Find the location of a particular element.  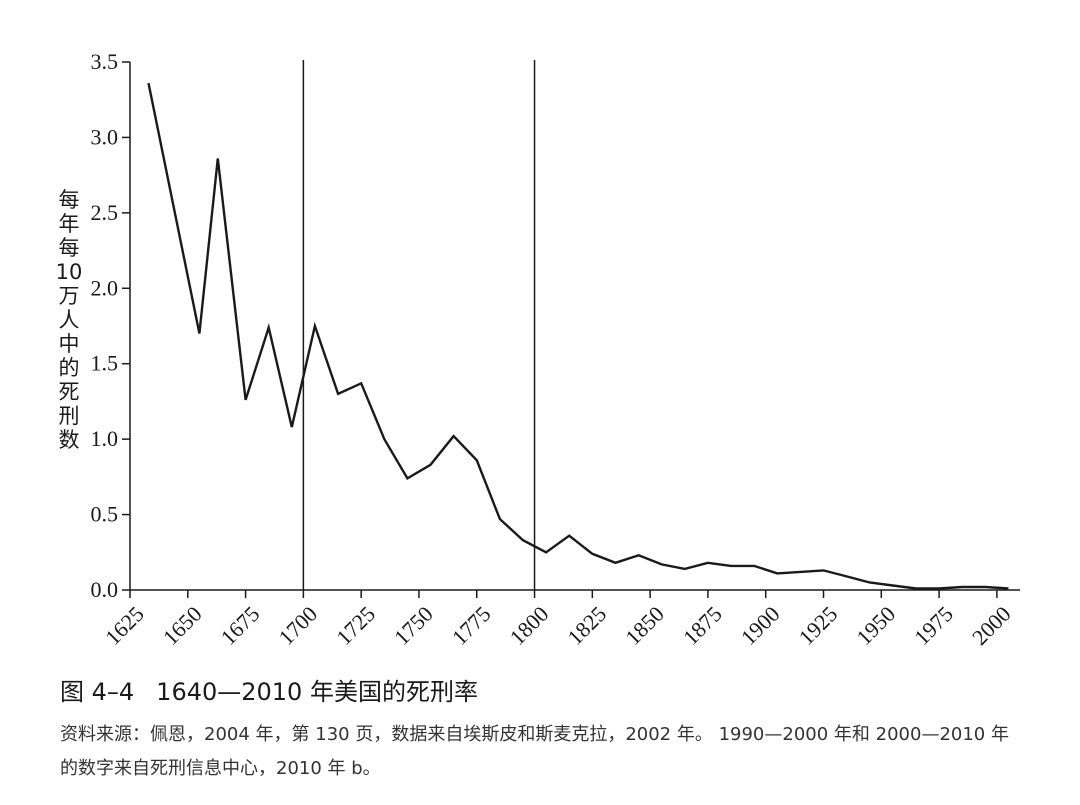

x-tick-label: 1850 is located at coordinates (644, 625).